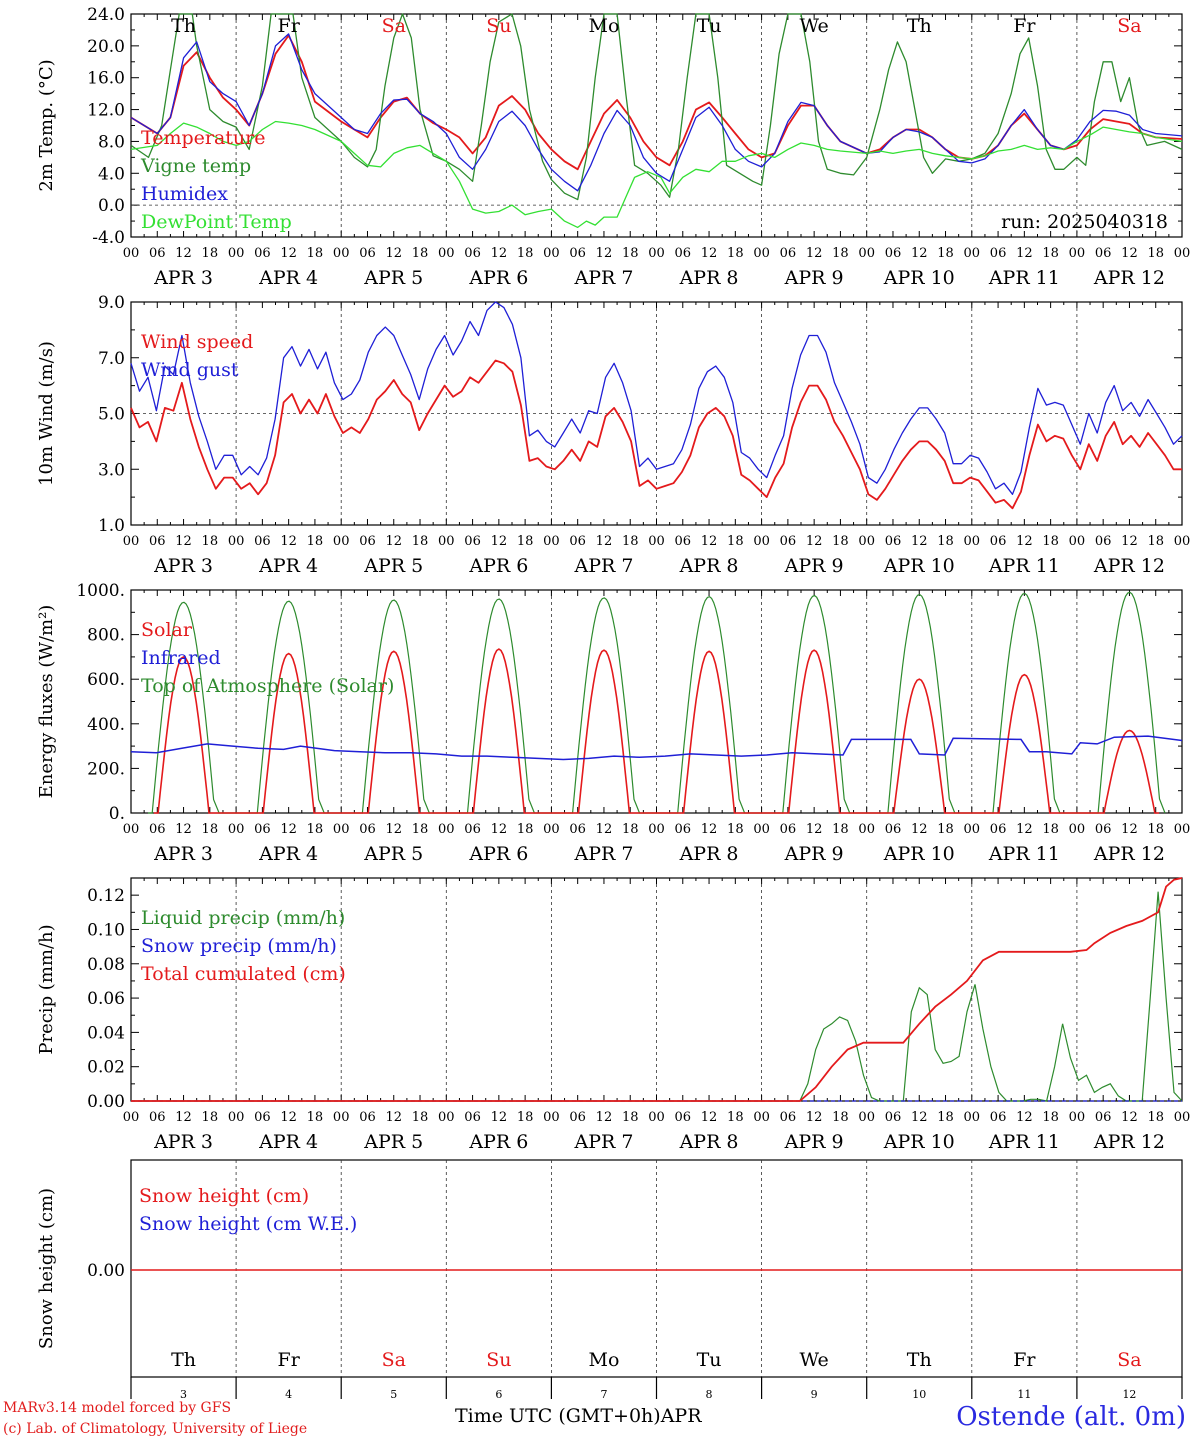 This screenshot has height=1440, width=1194. Describe the element at coordinates (106, 965) in the screenshot. I see `y-tick-label: 0.08` at that location.